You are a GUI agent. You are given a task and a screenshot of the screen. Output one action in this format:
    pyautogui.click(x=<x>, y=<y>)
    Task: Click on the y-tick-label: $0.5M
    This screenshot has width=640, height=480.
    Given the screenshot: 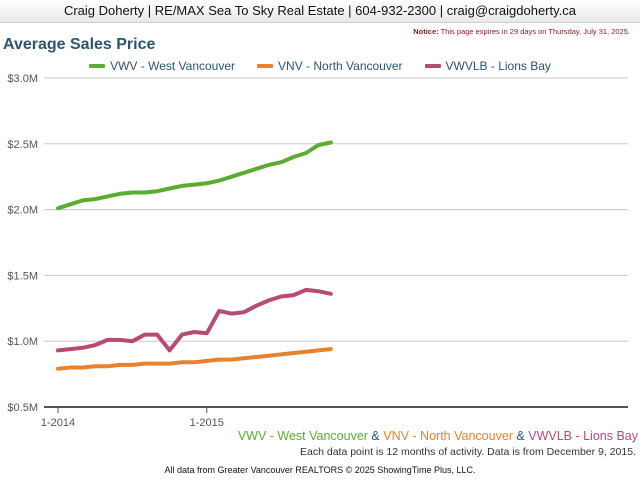 What is the action you would take?
    pyautogui.click(x=22, y=408)
    